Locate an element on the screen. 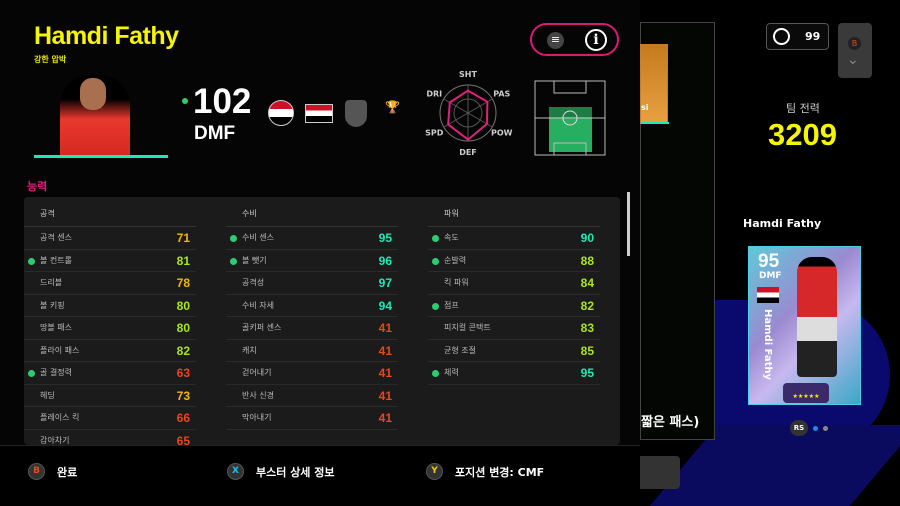 Image resolution: width=900 pixels, height=506 pixels. info-icon: i is located at coordinates (596, 40).